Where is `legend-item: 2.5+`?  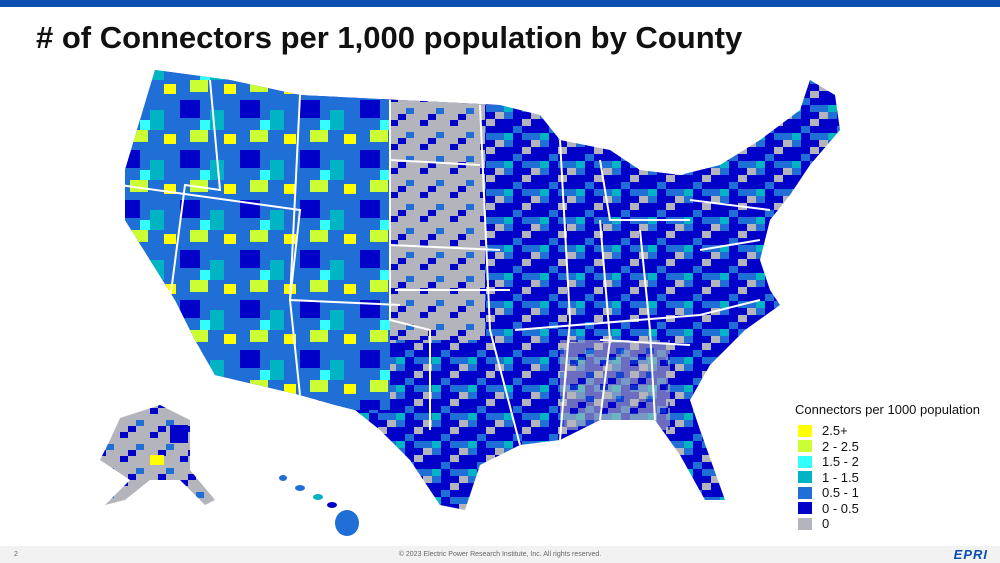 legend-item: 2.5+ is located at coordinates (895, 431).